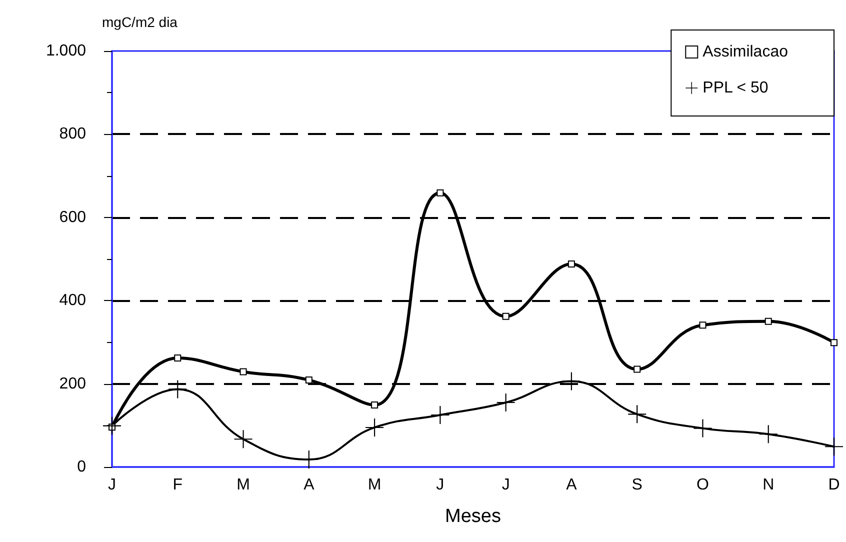  I want to click on legend-label: PPL < 50, so click(735, 88).